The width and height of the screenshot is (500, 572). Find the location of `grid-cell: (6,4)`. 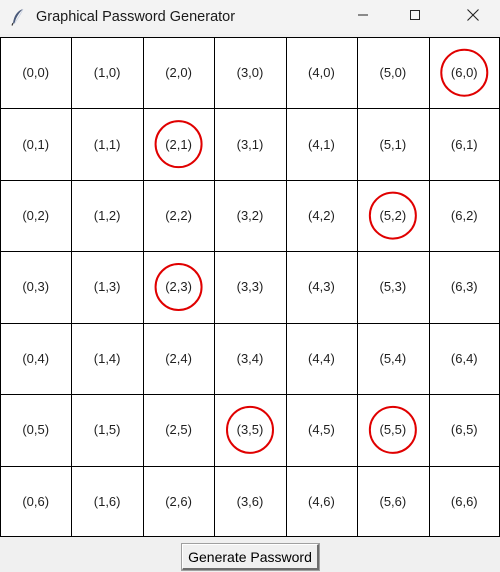

grid-cell: (6,4) is located at coordinates (464, 358).